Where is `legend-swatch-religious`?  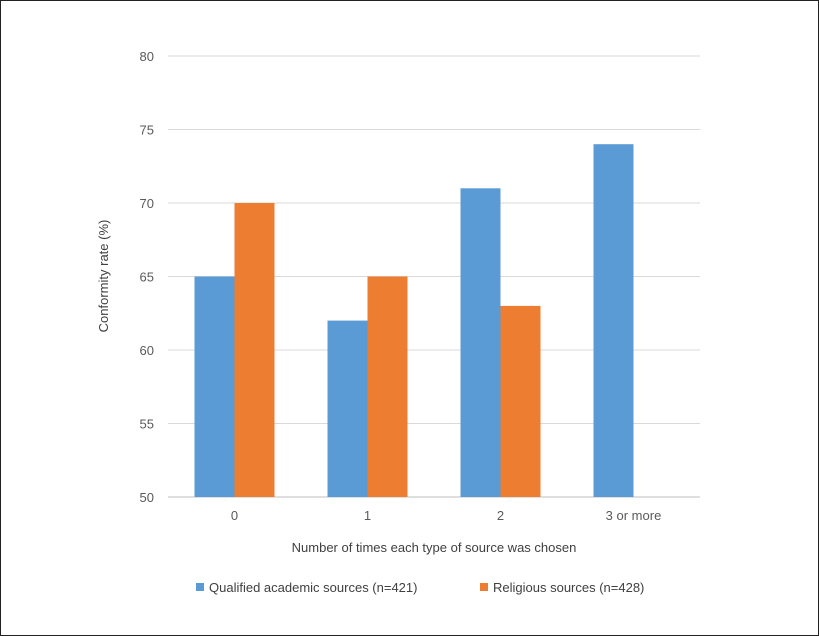 legend-swatch-religious is located at coordinates (484, 587).